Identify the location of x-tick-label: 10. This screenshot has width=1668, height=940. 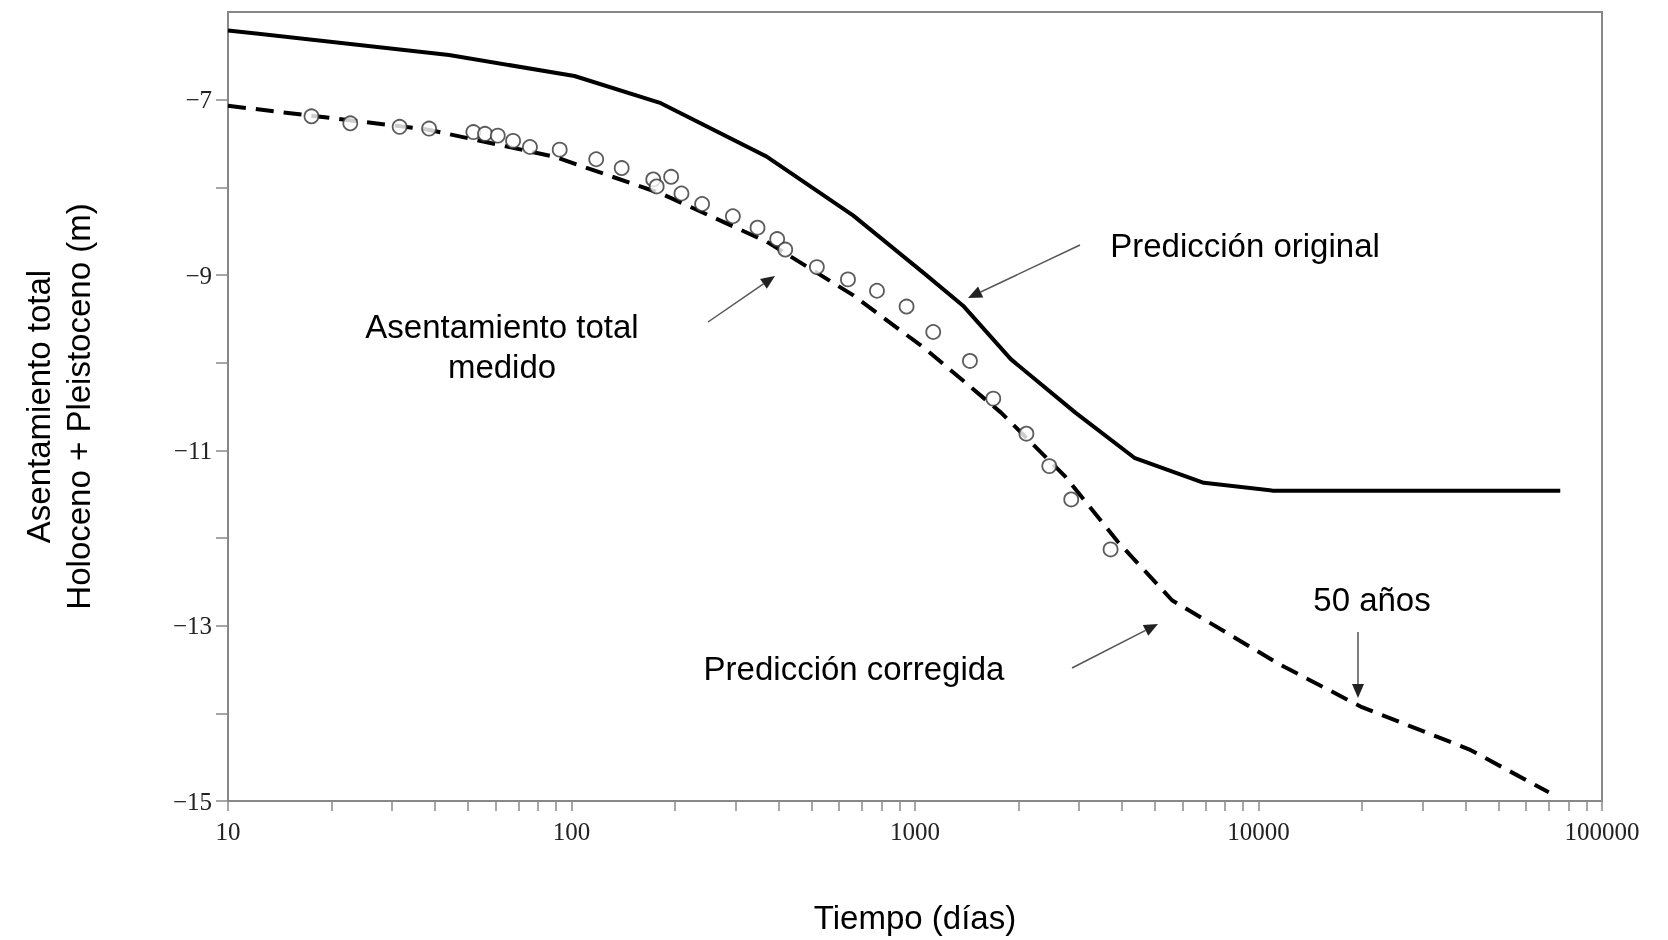
(228, 831).